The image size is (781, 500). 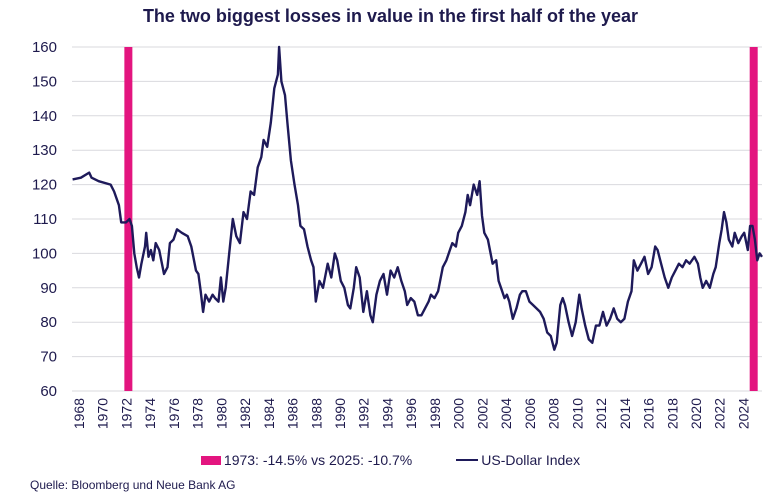 What do you see at coordinates (364, 413) in the screenshot?
I see `x-tick-label: 1992` at bounding box center [364, 413].